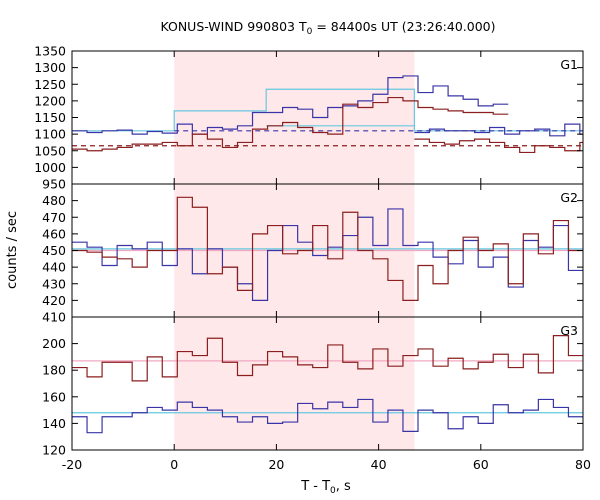 The width and height of the screenshot is (600, 500). Describe the element at coordinates (50, 150) in the screenshot. I see `y-tick-label: 1050` at that location.